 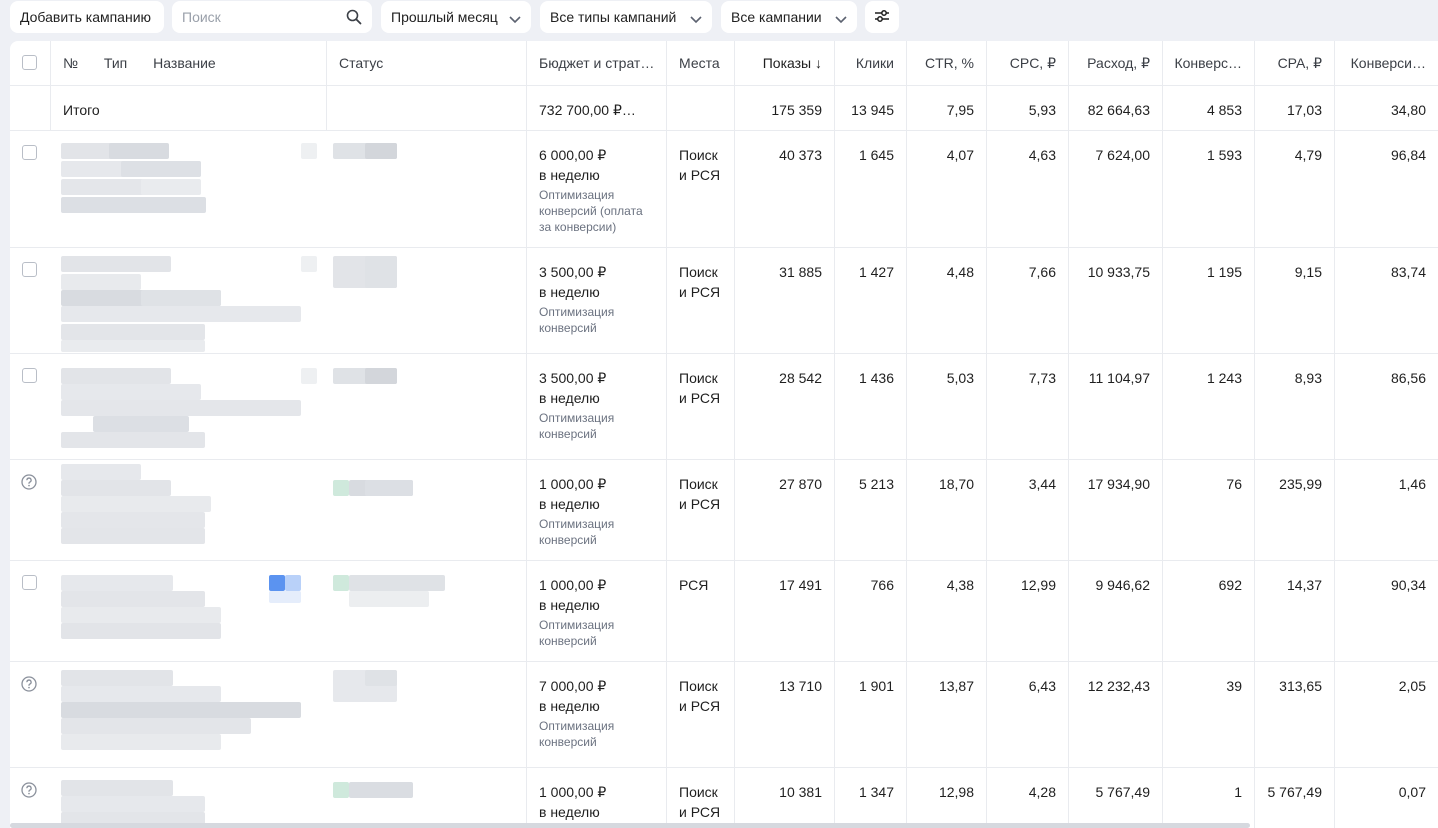 What do you see at coordinates (784, 108) in the screenshot?
I see `total-shows: 175 359` at bounding box center [784, 108].